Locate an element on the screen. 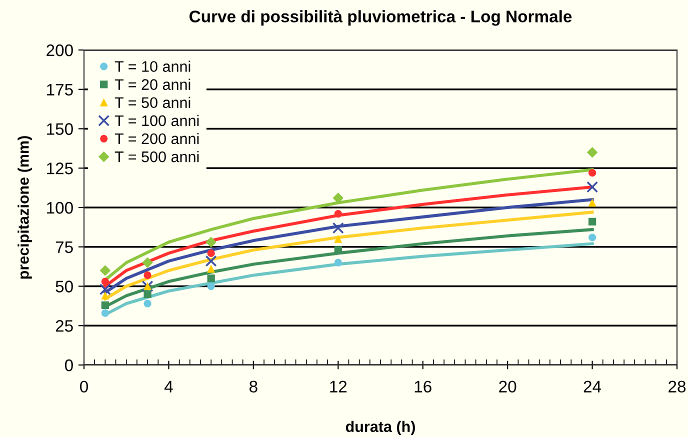 Image resolution: width=688 pixels, height=437 pixels. legend-label: T = 10 anni is located at coordinates (152, 66).